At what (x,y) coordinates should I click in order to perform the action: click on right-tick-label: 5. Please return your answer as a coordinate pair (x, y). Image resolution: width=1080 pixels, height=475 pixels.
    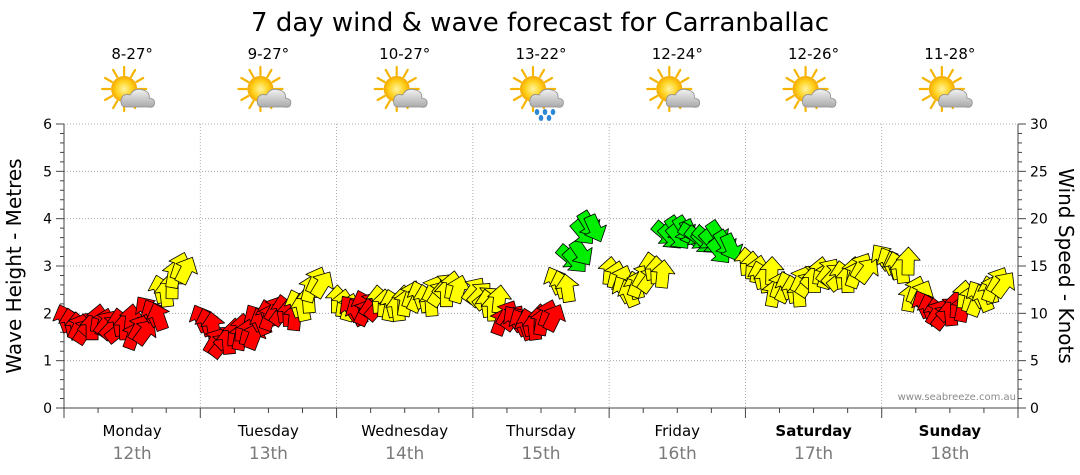
    Looking at the image, I should click on (1034, 362).